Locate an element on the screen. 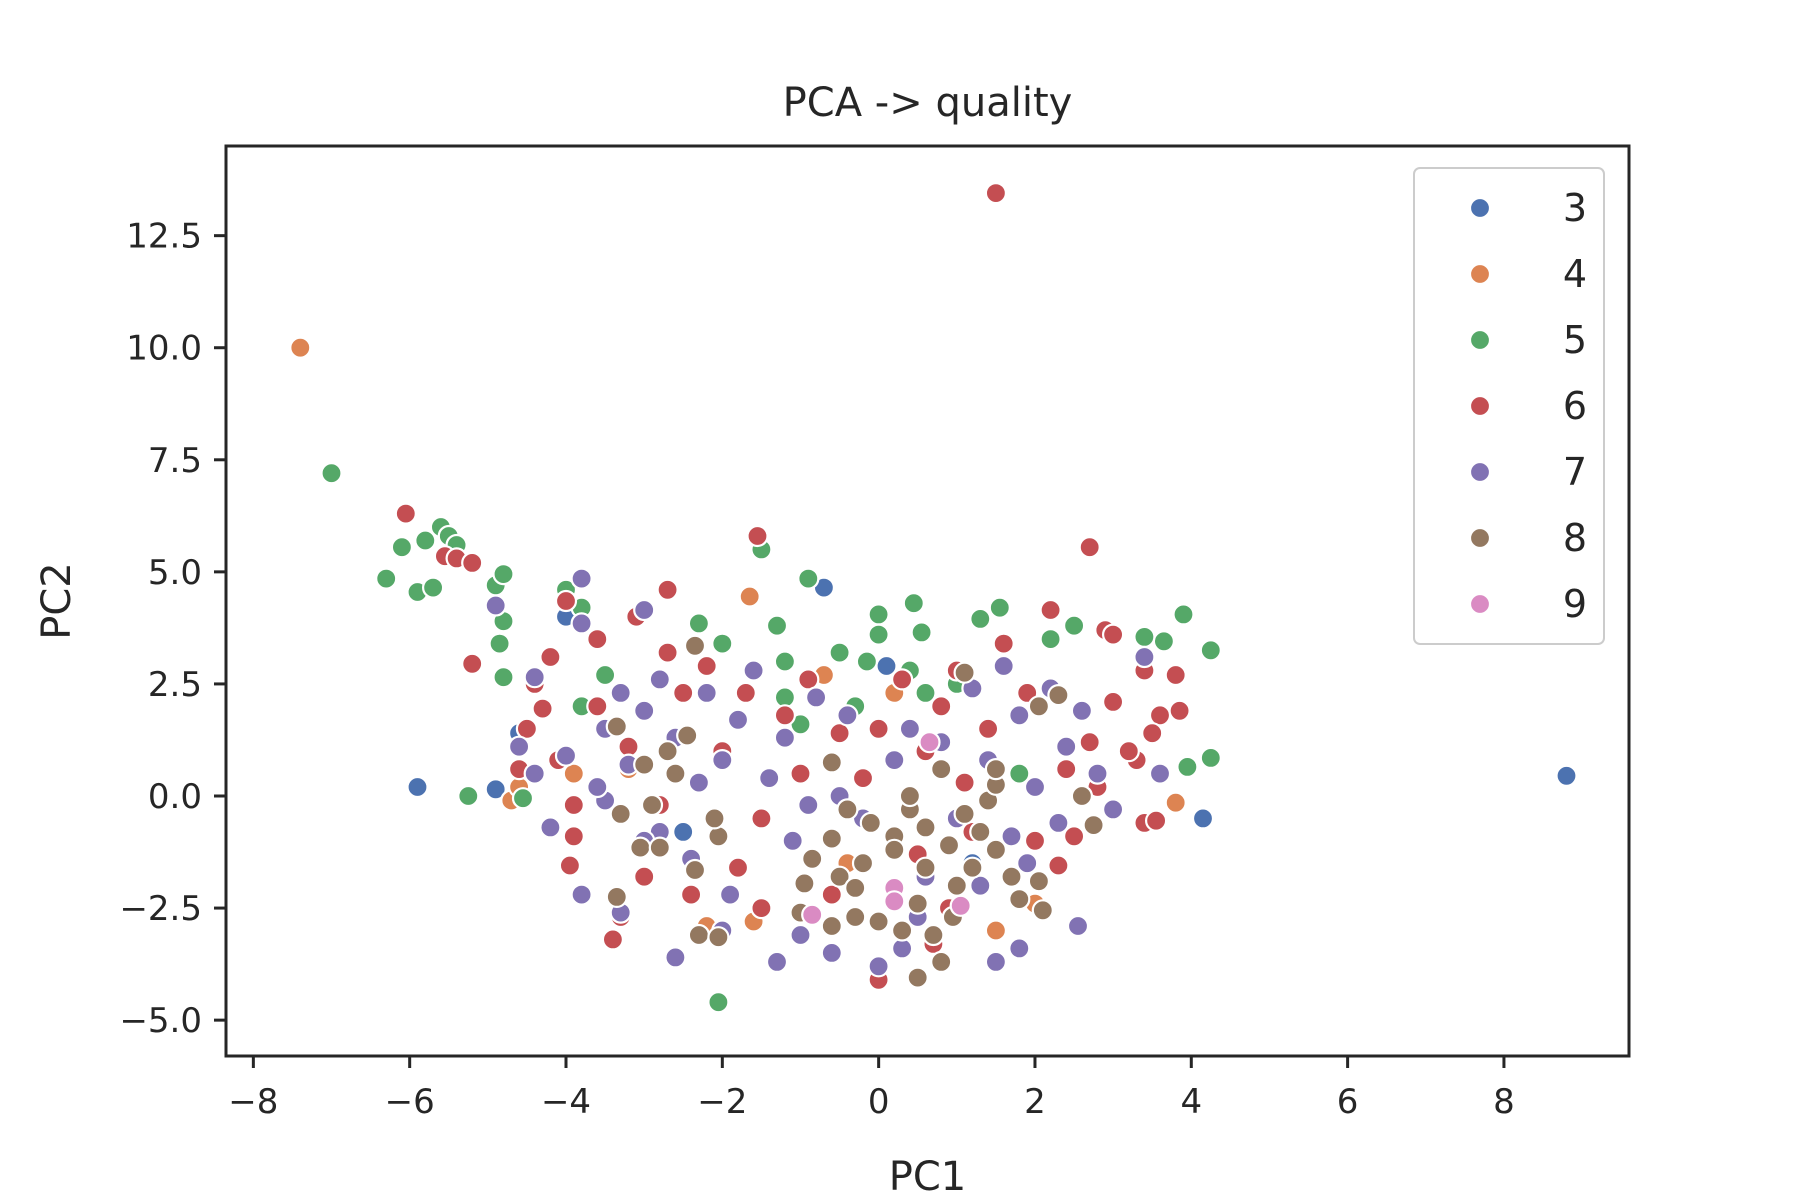 This screenshot has height=1200, width=1800. x-tick-label: −6 is located at coordinates (410, 1102).